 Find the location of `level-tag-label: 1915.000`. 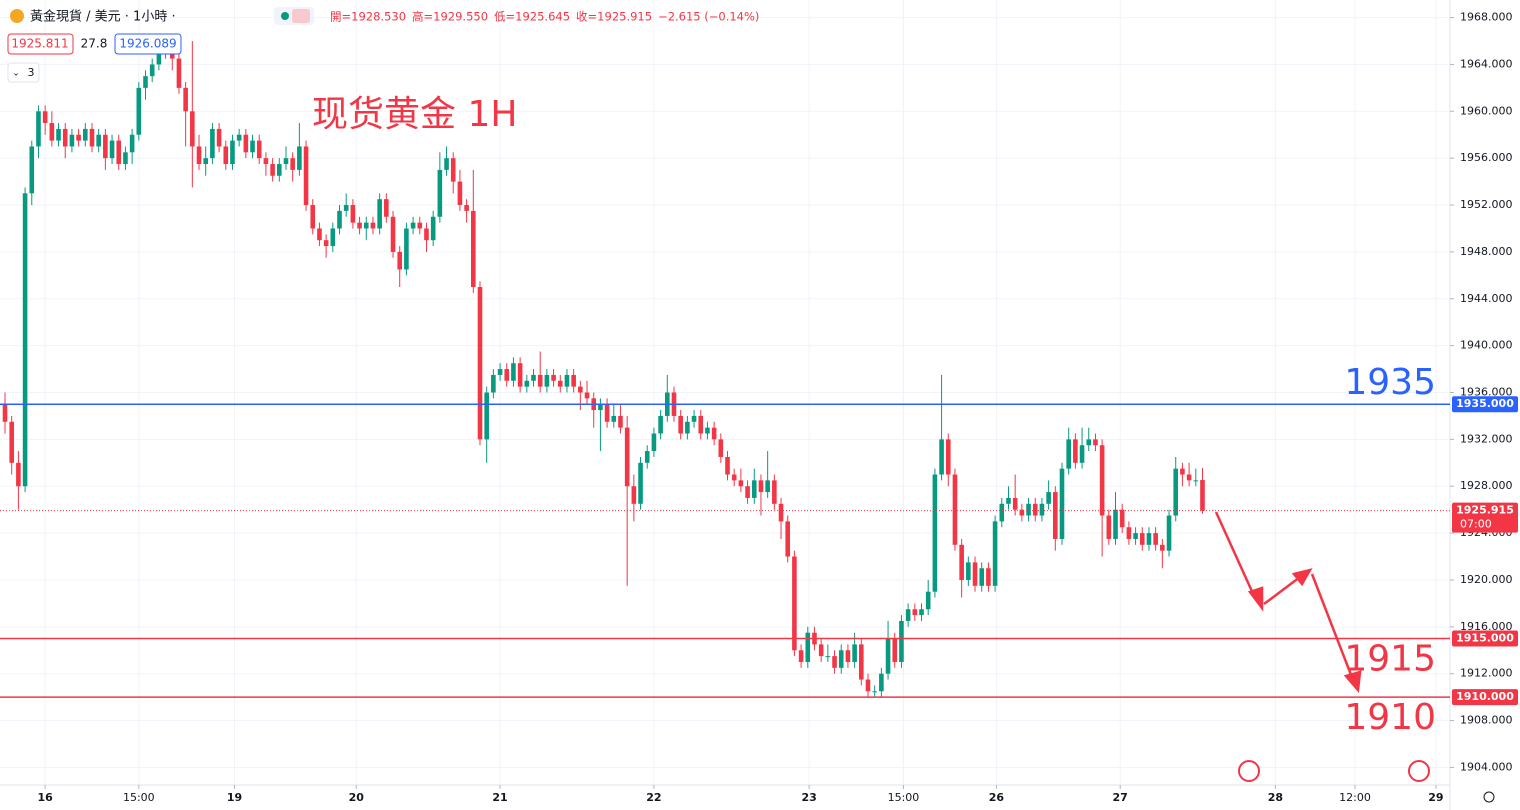

level-tag-label: 1915.000 is located at coordinates (1485, 638).